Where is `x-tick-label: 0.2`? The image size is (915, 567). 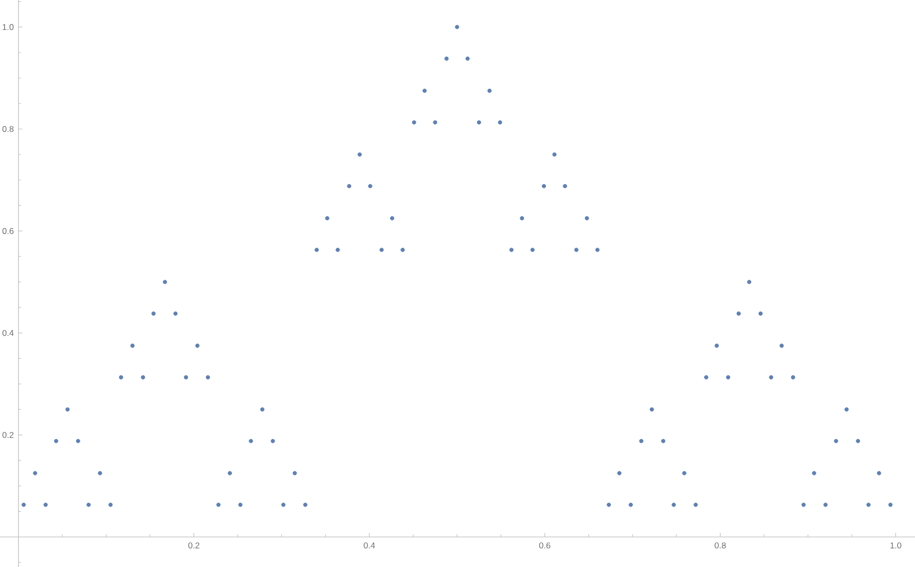 x-tick-label: 0.2 is located at coordinates (194, 545).